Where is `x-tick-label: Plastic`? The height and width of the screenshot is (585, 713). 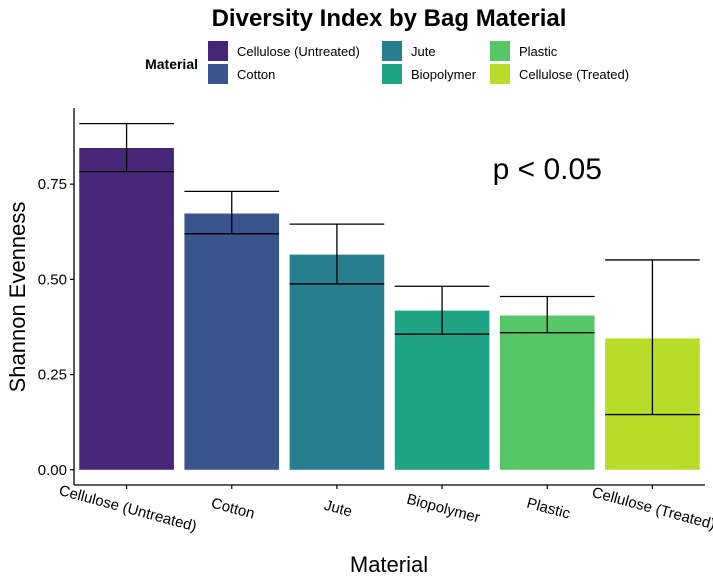 x-tick-label: Plastic is located at coordinates (549, 509).